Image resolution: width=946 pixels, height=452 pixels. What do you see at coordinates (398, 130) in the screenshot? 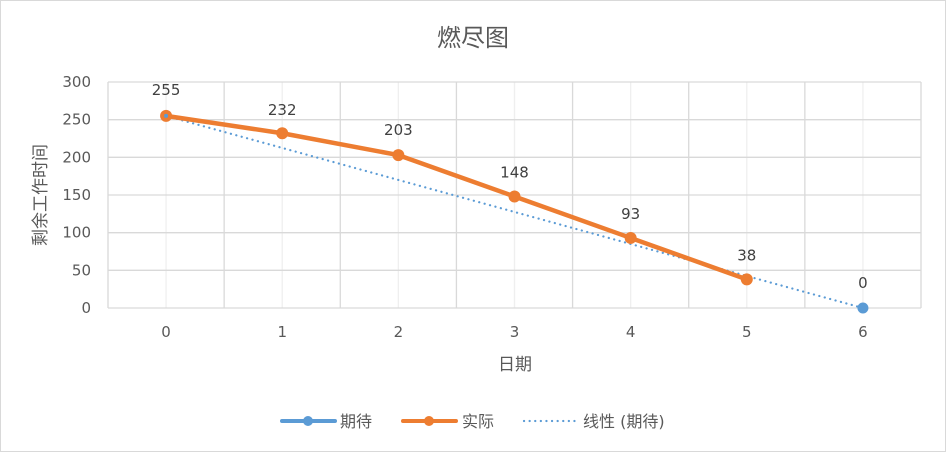
I see `data-label: 203` at bounding box center [398, 130].